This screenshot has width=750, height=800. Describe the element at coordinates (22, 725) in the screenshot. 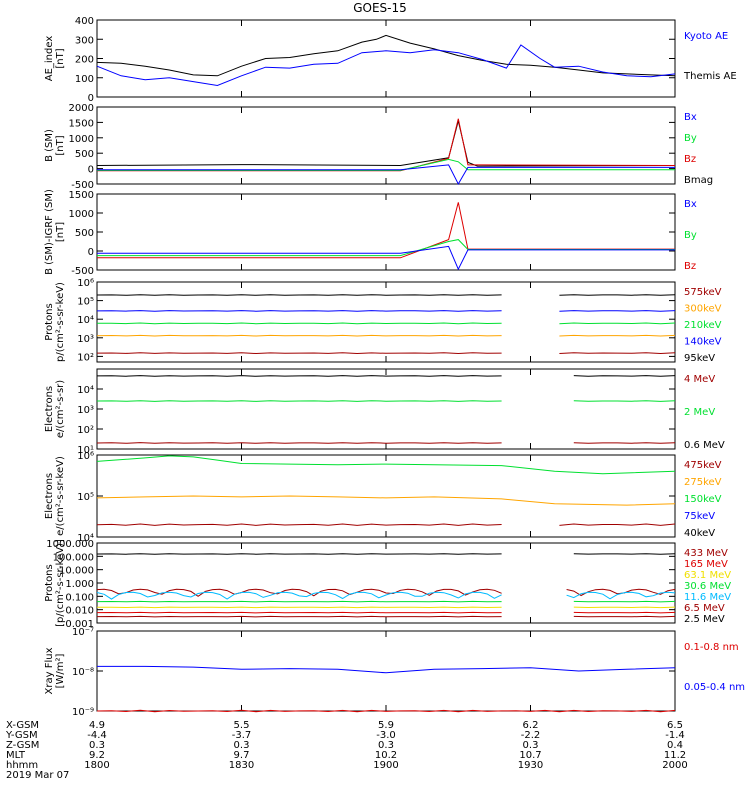

I see `ephemeris-label: X-GSM` at that location.